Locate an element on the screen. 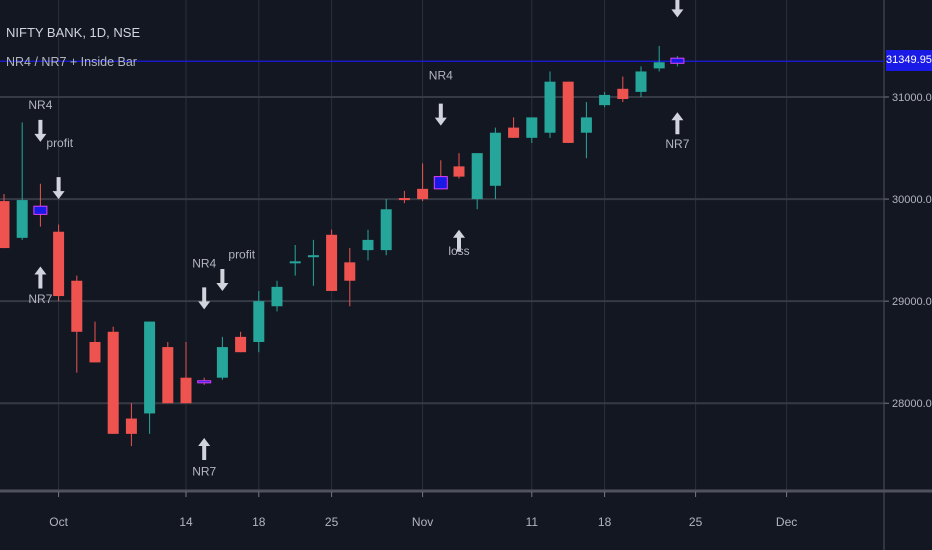 The image size is (932, 550). annotation-label: loss is located at coordinates (458, 251).